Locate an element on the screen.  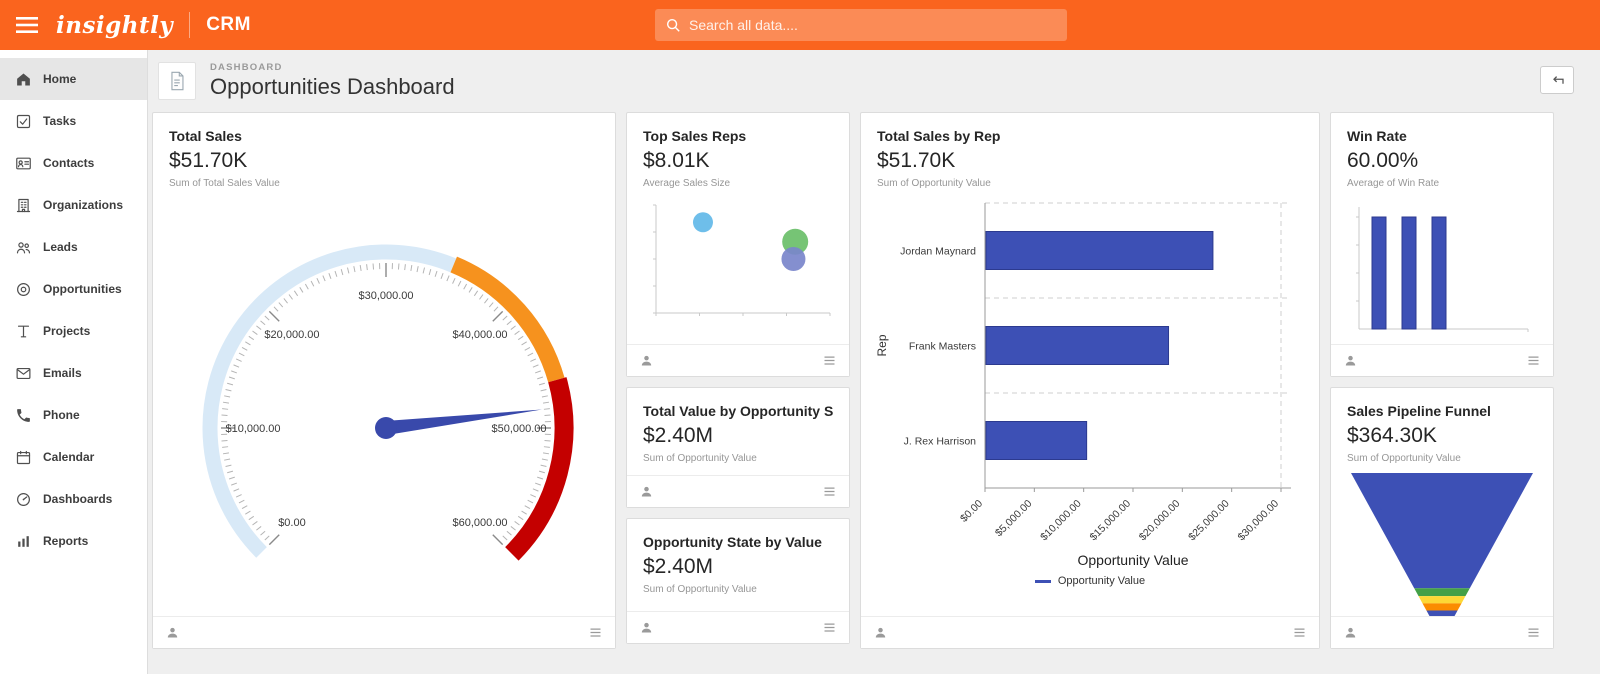
back-button is located at coordinates (1557, 80).